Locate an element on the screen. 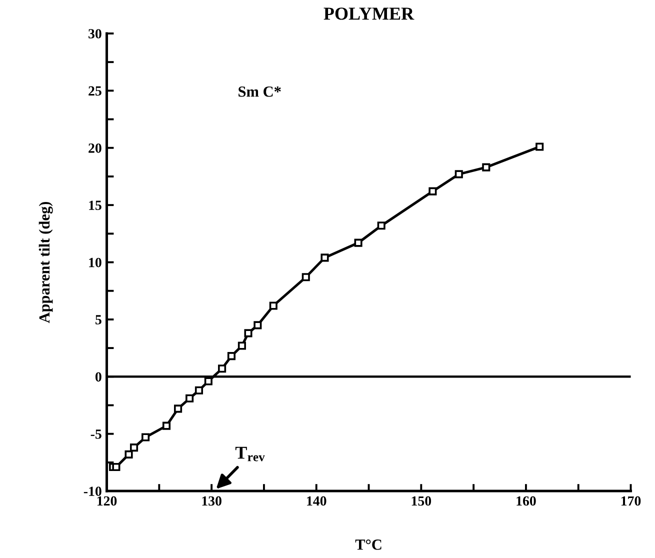 The image size is (655, 558). y-tick-label: -10 is located at coordinates (93, 491).